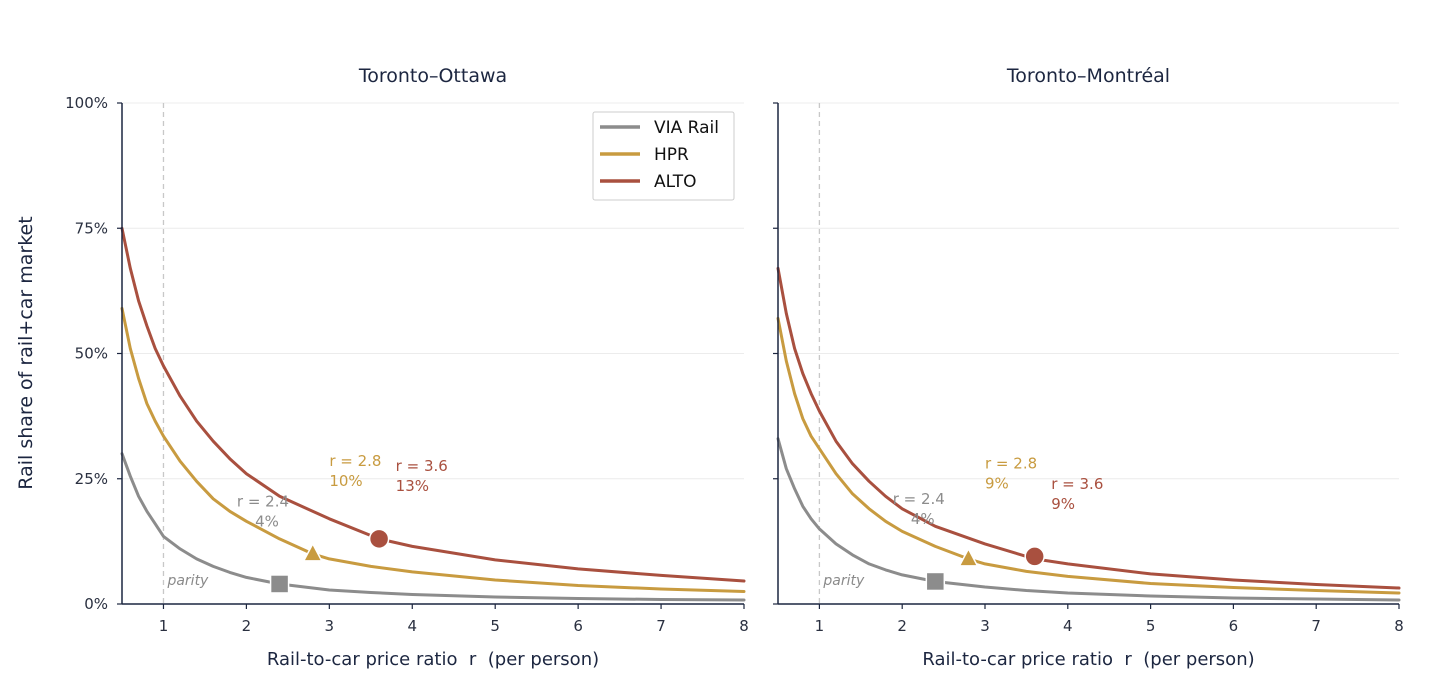  What do you see at coordinates (86, 103) in the screenshot?
I see `y-tick-label: 100%` at bounding box center [86, 103].